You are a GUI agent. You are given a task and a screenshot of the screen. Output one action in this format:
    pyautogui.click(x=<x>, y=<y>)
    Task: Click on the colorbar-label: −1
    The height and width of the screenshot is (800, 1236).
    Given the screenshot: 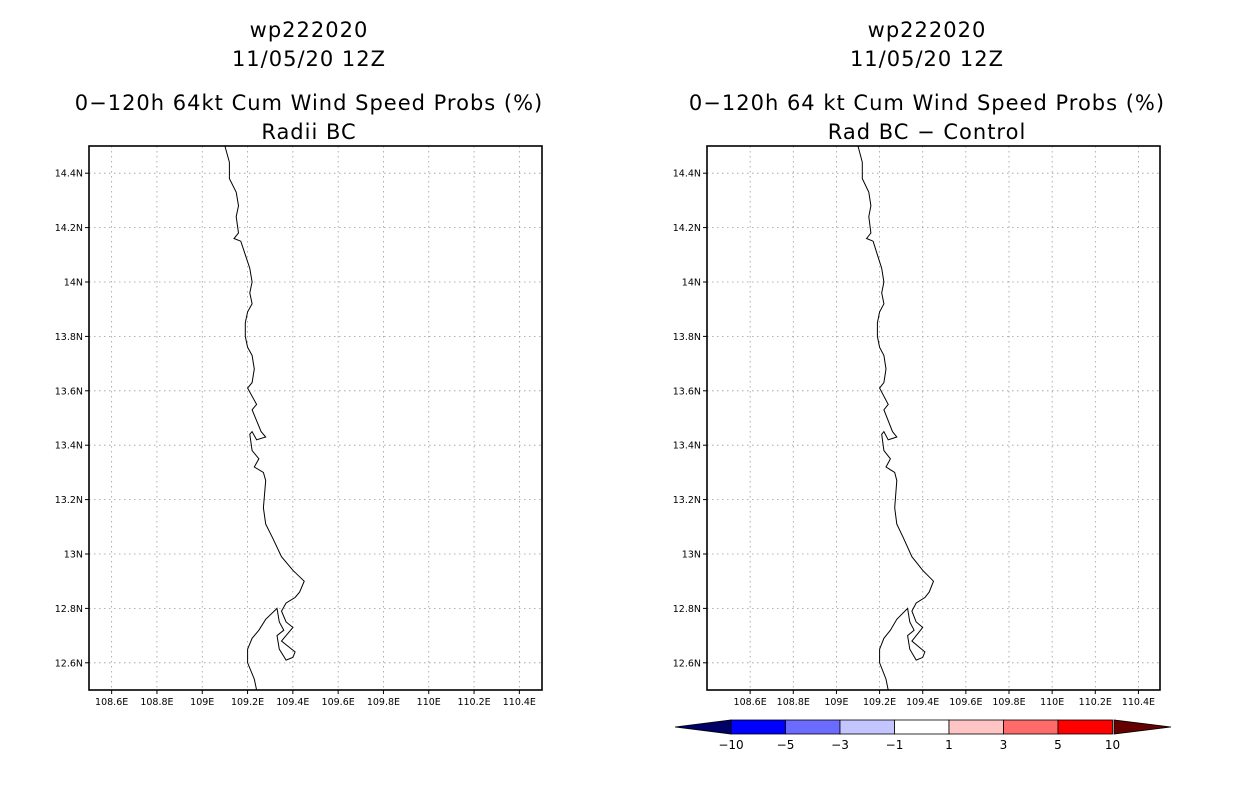 What is the action you would take?
    pyautogui.click(x=895, y=745)
    